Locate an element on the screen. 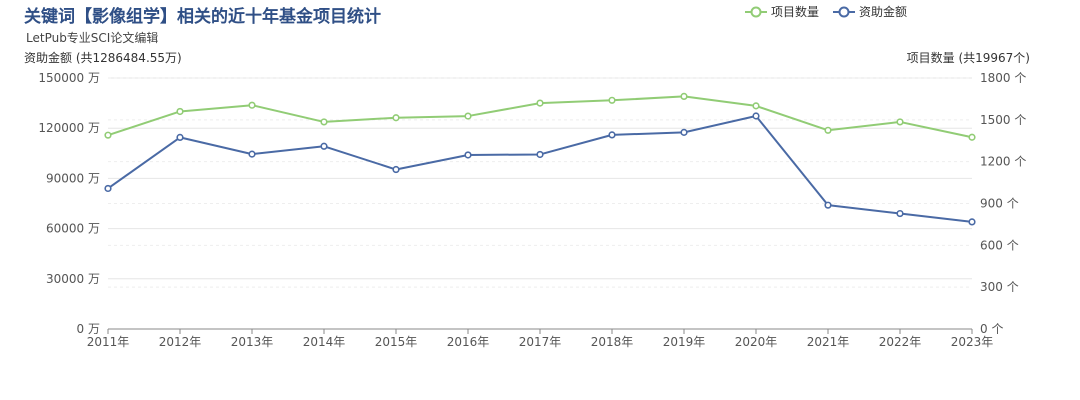 This screenshot has width=1080, height=400. x-axis-tick-label: 2014年 is located at coordinates (324, 342).